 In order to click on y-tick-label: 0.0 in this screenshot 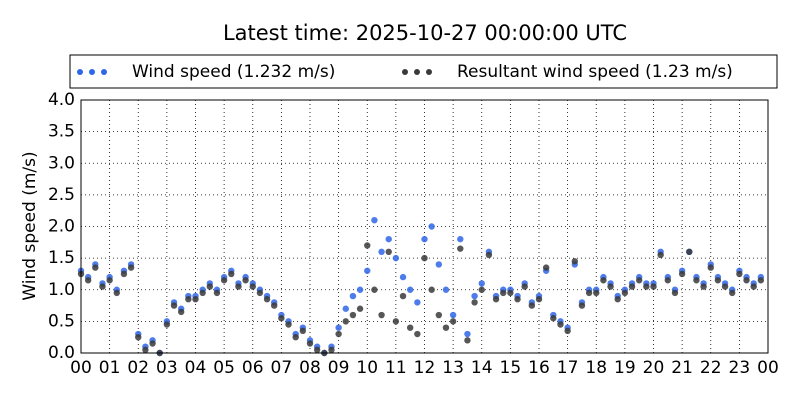, I will do `click(61, 353)`.